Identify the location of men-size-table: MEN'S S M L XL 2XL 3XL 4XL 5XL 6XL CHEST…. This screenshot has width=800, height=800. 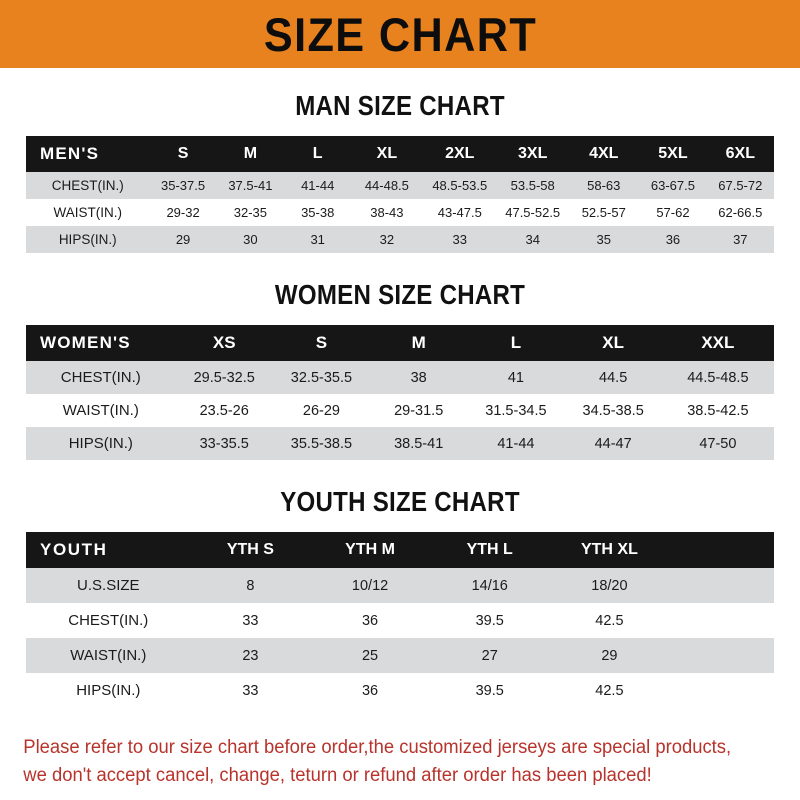
(400, 194).